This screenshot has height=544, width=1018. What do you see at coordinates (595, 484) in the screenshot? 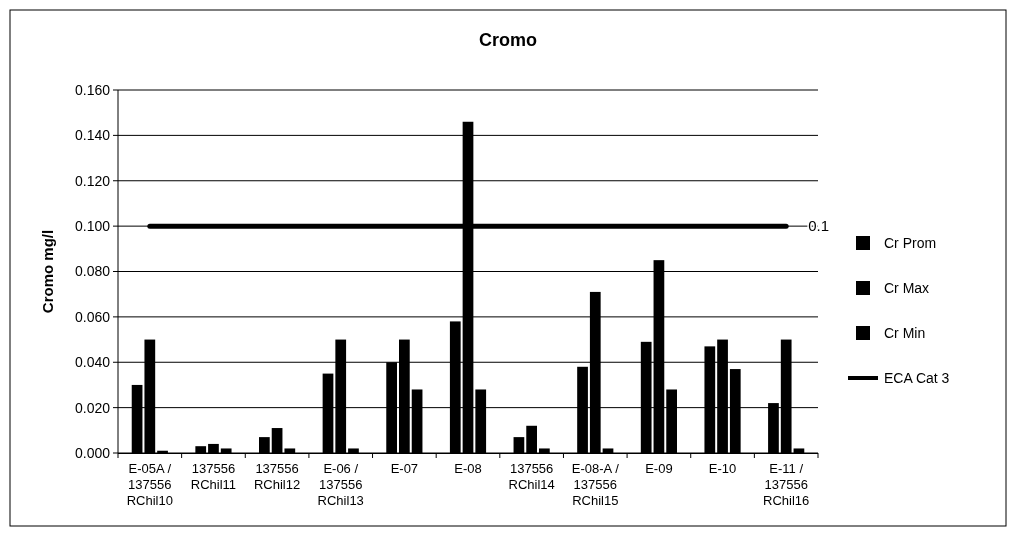
I see `x-tick-label: E-08-A / 137556 RChil15` at bounding box center [595, 484].